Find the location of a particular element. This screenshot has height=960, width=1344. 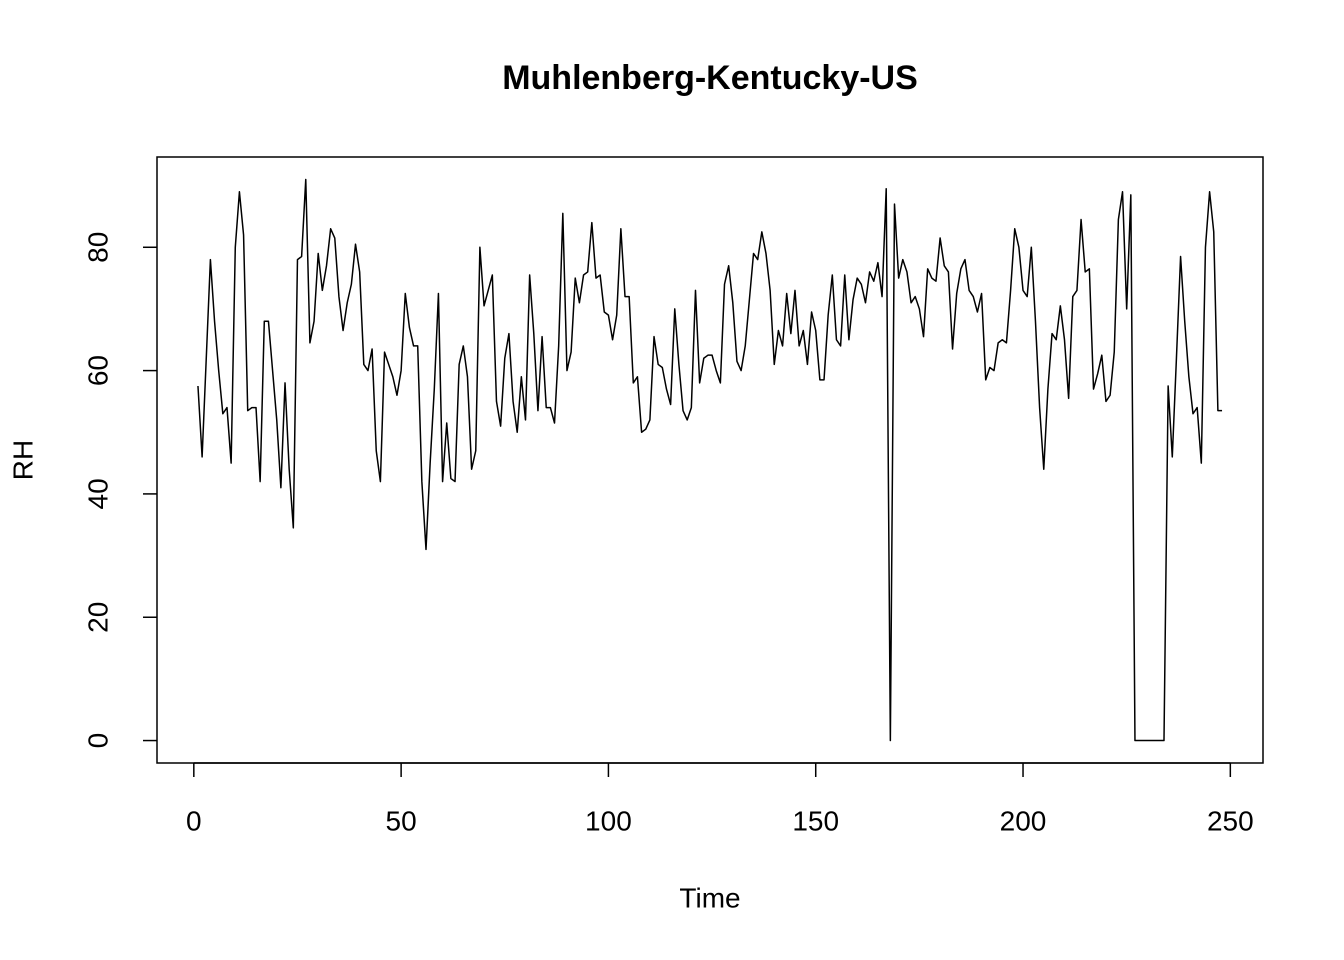

y-tick-label: 20 is located at coordinates (97, 617).